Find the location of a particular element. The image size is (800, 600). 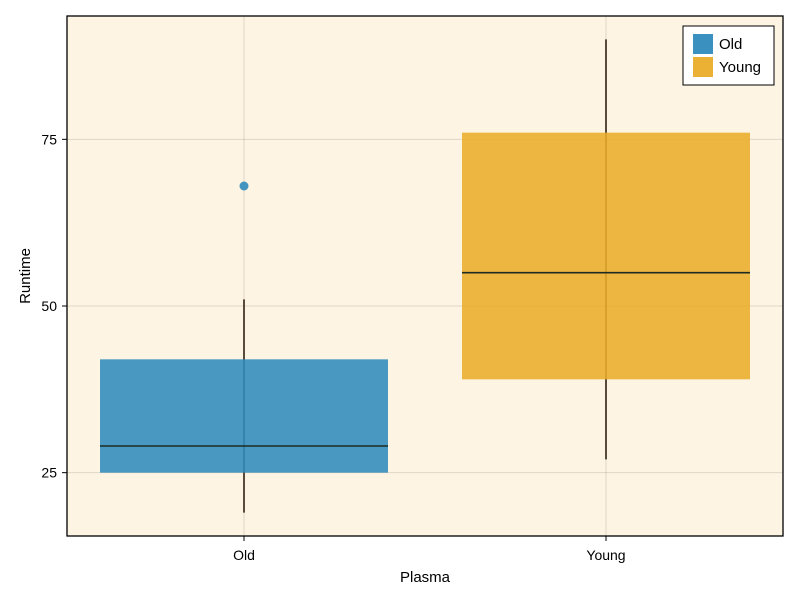

y-tick-label: 50 is located at coordinates (49, 306).